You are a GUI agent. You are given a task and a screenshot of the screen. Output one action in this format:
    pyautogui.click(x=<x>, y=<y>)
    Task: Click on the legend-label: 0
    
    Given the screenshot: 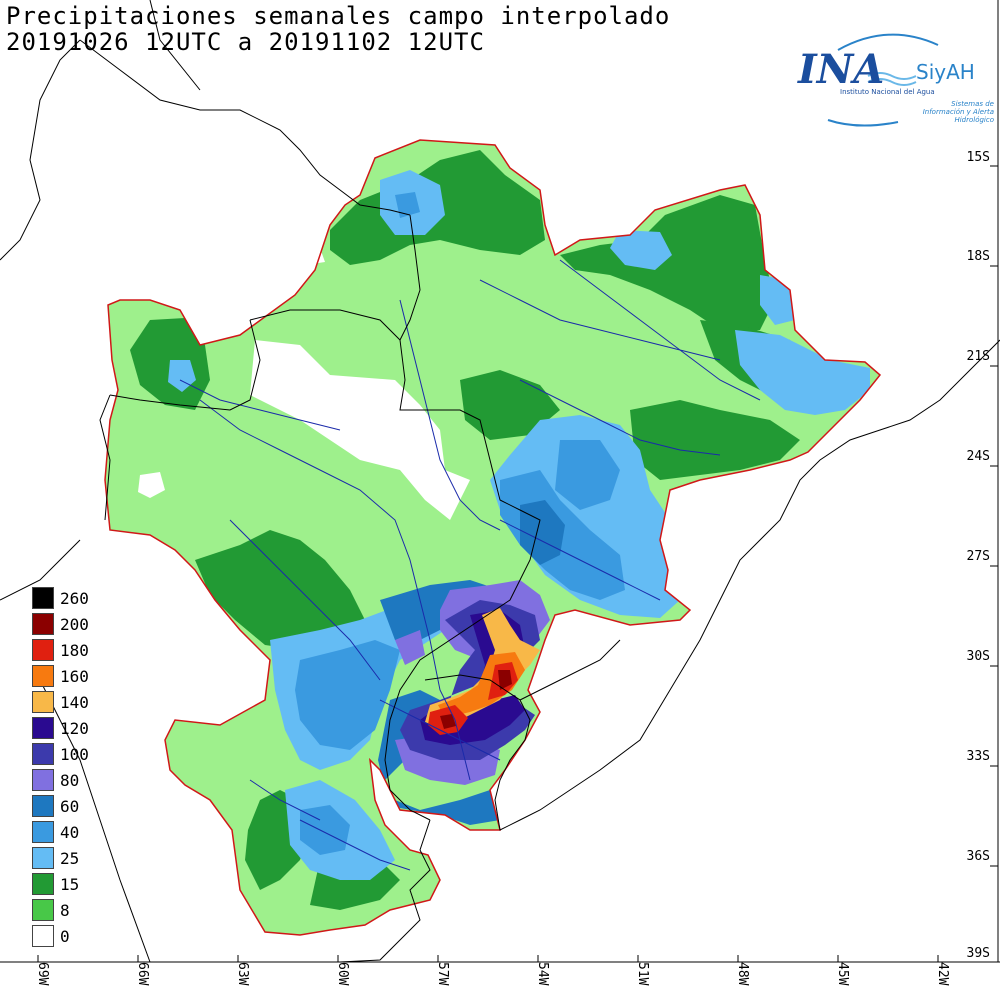 What is the action you would take?
    pyautogui.click(x=65, y=936)
    